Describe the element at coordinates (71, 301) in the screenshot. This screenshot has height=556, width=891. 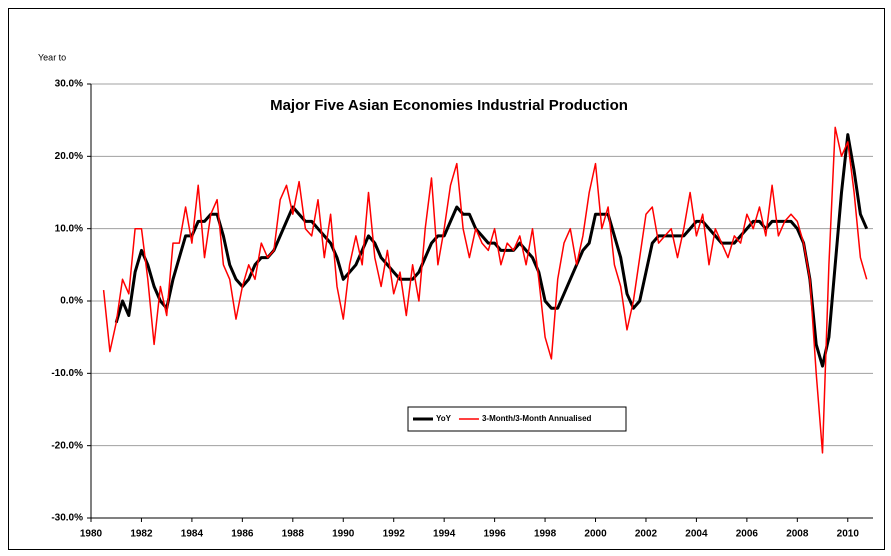
I see `y-tick-label: 0.0%` at that location.